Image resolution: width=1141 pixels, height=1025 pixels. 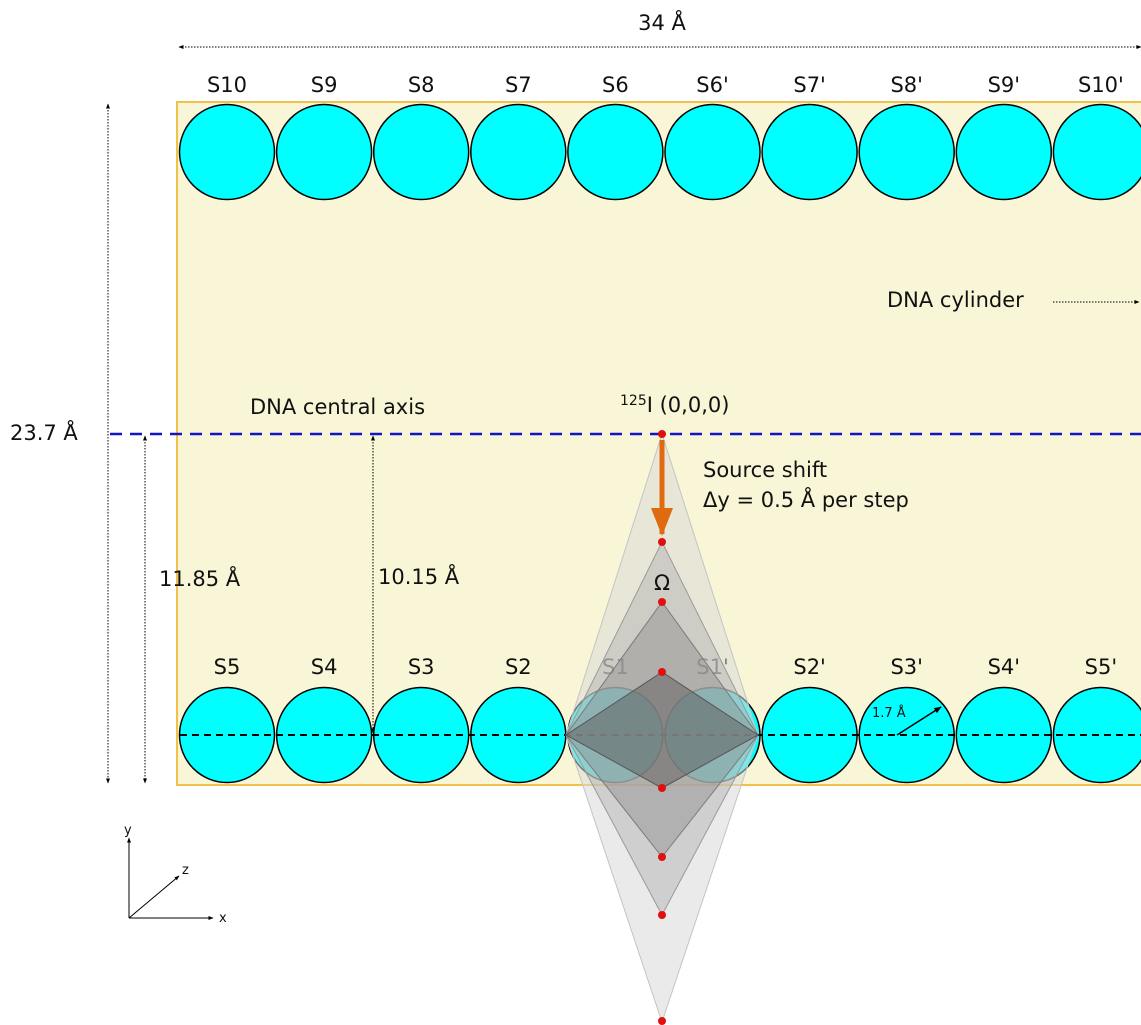 What do you see at coordinates (185, 870) in the screenshot?
I see `z-axis-label: z` at bounding box center [185, 870].